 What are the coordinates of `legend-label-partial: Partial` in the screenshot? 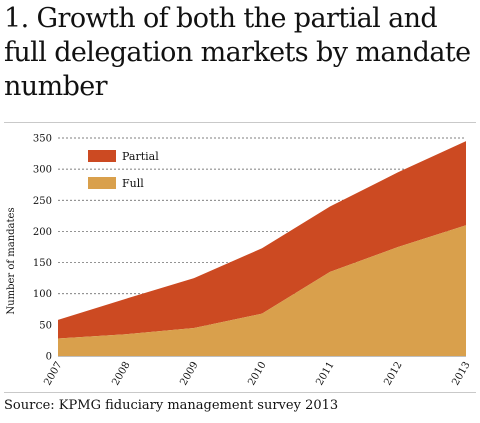 It's located at (140, 156).